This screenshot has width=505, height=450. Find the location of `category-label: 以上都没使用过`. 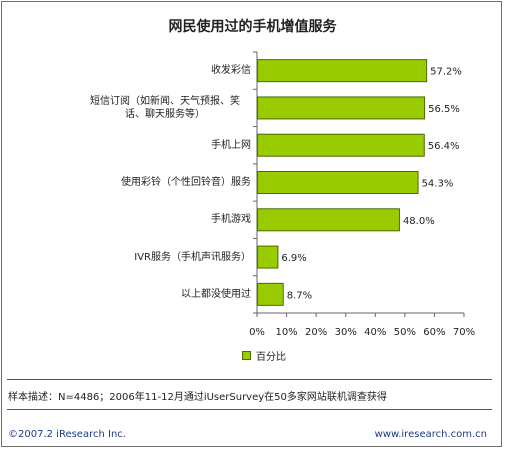

category-label: 以上都没使用过 is located at coordinates (216, 294).